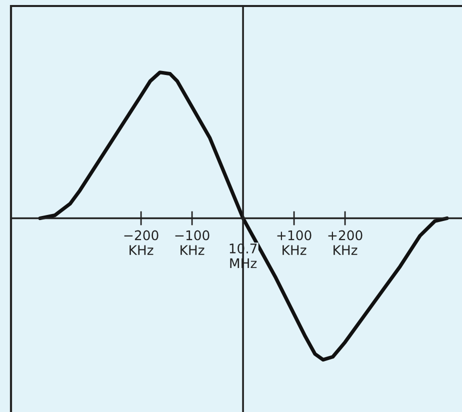  Describe the element at coordinates (294, 242) in the screenshot. I see `x-tick-label: +100 KHz` at that location.